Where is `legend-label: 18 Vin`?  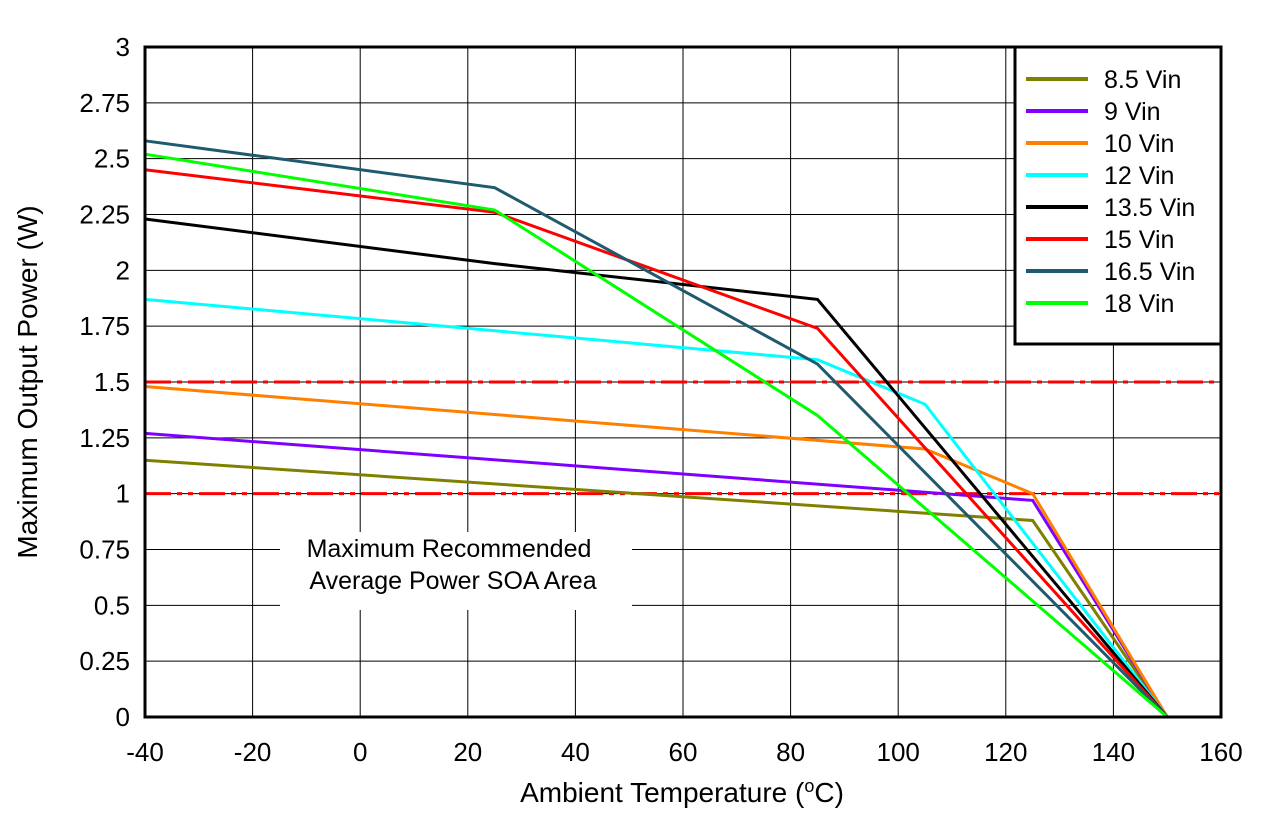
legend-label: 18 Vin is located at coordinates (1139, 304).